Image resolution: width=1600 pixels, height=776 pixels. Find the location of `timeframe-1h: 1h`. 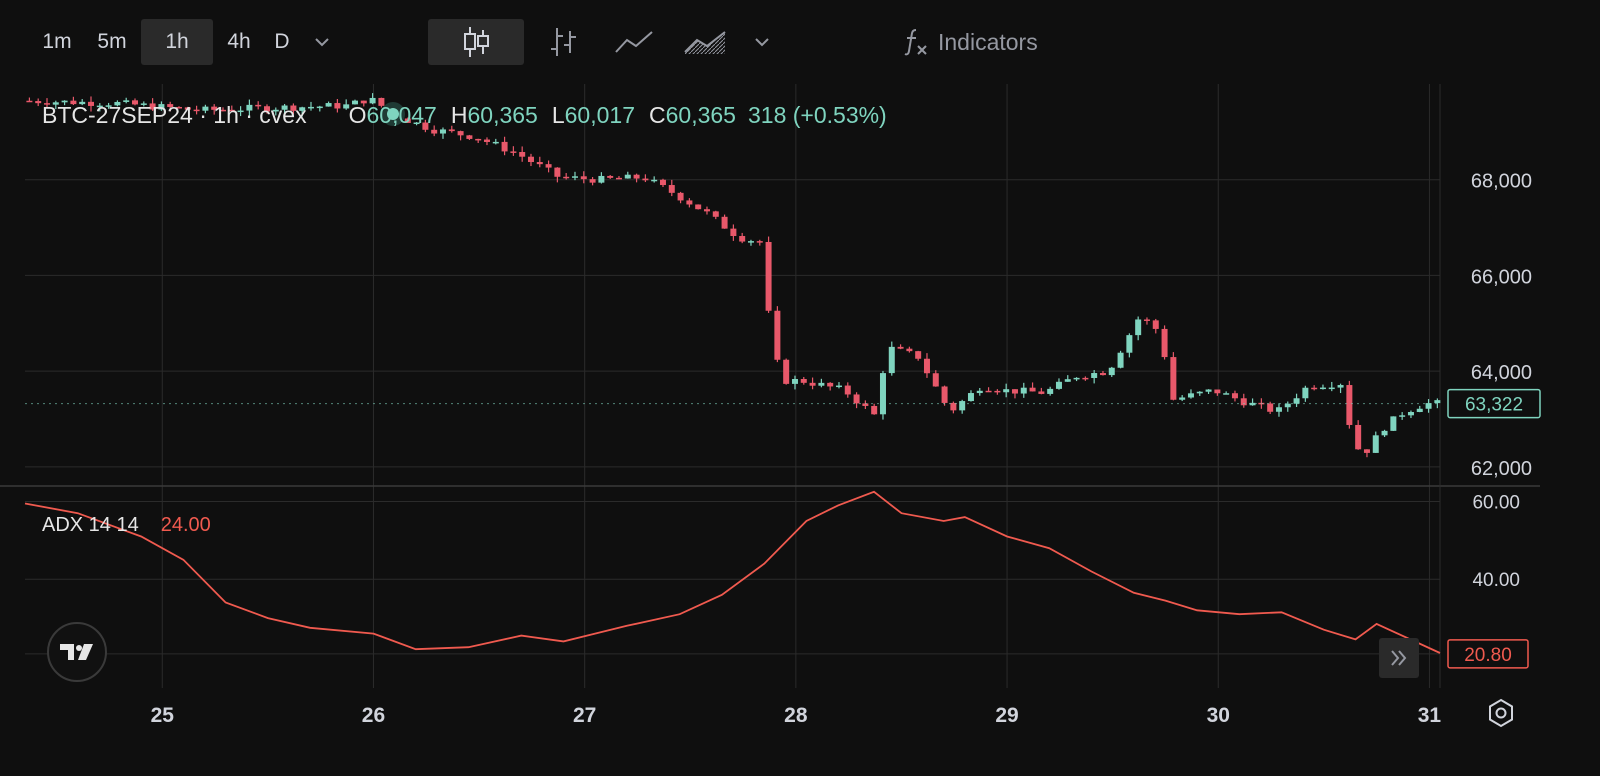

timeframe-1h: 1h is located at coordinates (177, 42).